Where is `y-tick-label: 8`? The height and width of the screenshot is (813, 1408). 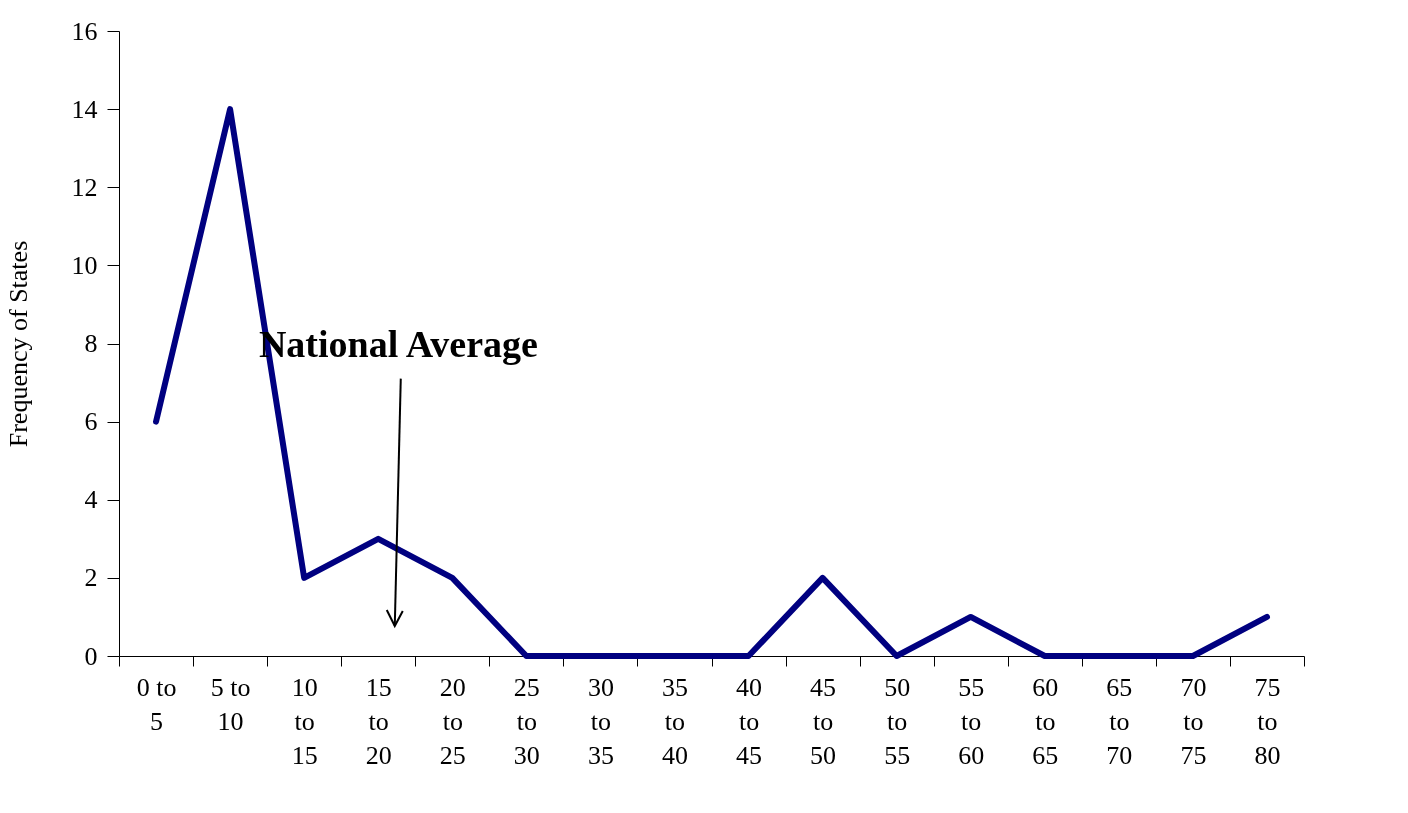
y-tick-label: 8 is located at coordinates (91, 343).